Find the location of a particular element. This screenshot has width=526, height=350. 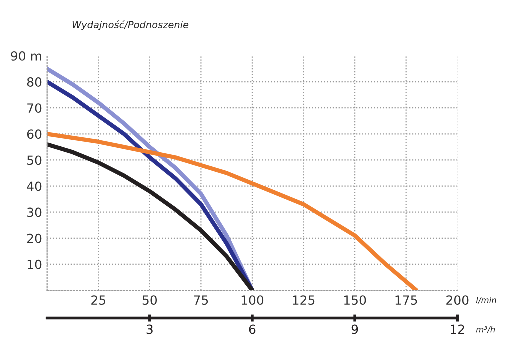

x2-tick-label: 9 is located at coordinates (355, 329).